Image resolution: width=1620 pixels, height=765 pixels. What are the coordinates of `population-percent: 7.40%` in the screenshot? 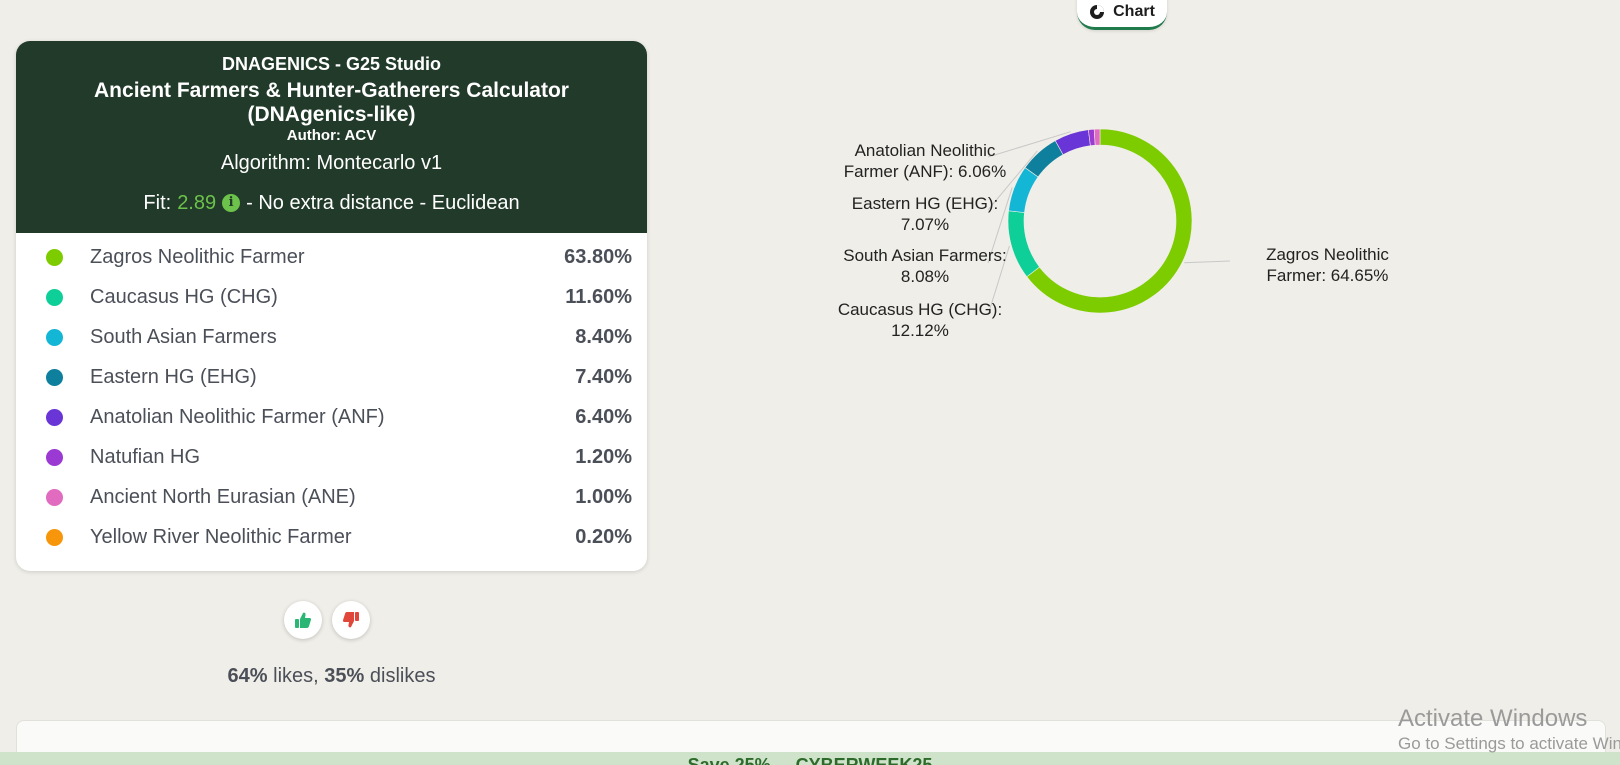 It's located at (603, 376).